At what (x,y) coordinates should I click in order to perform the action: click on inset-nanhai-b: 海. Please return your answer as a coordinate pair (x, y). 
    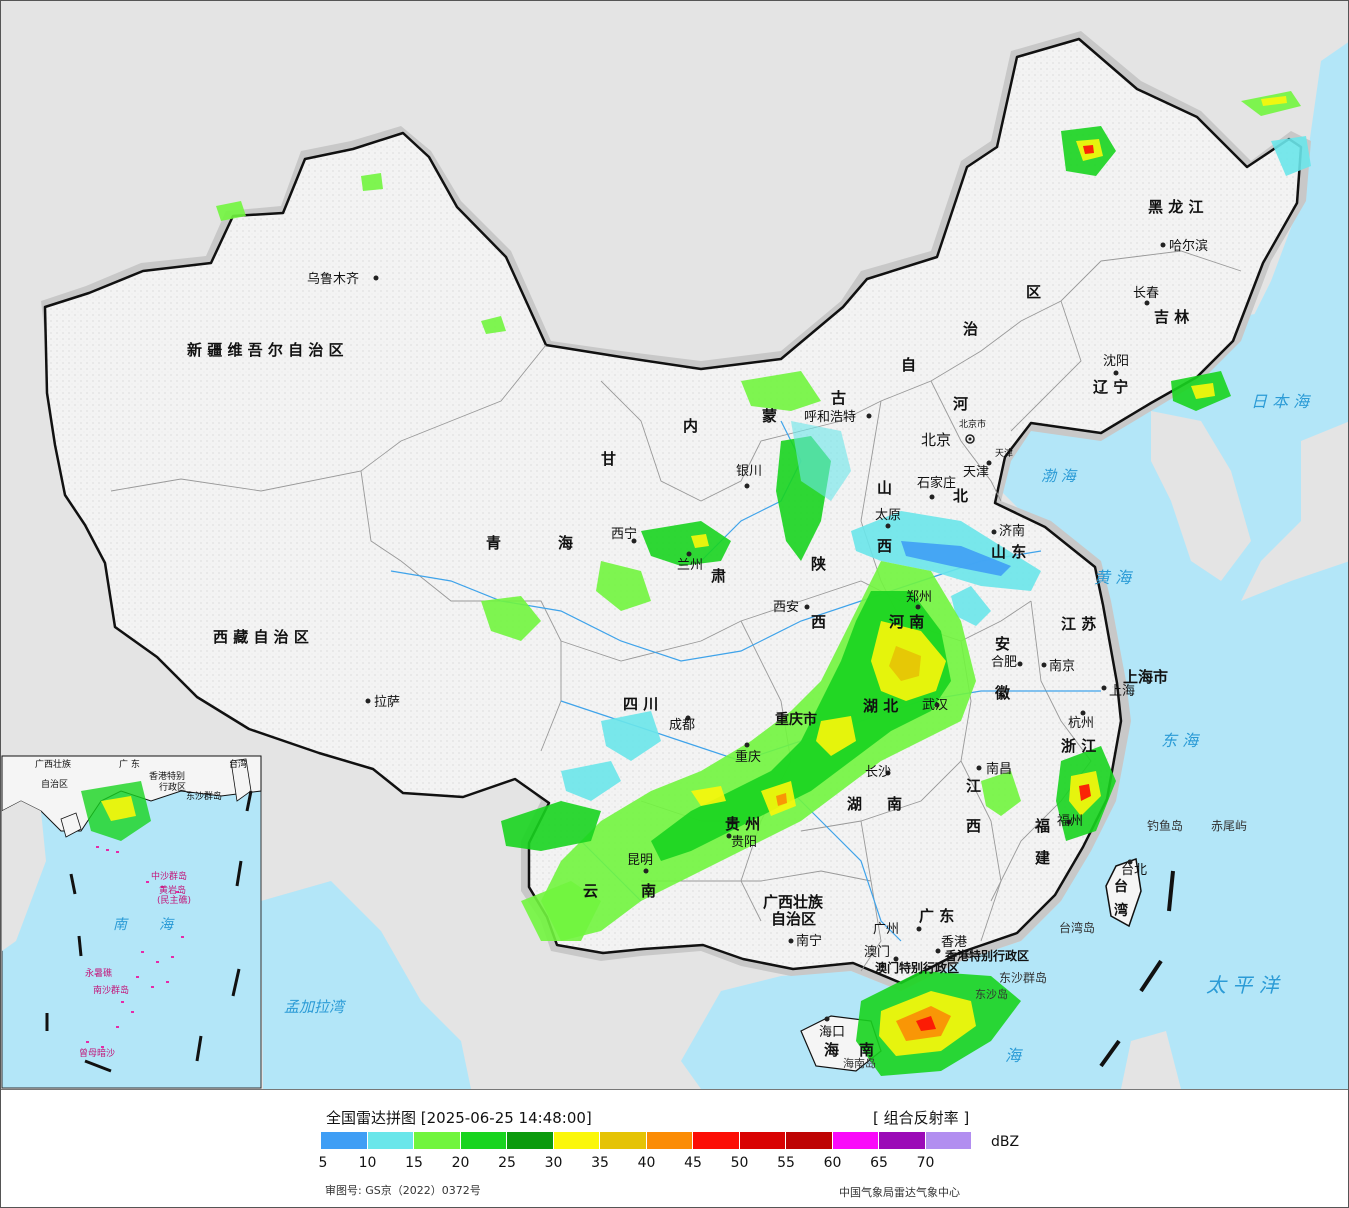
    Looking at the image, I should click on (167, 925).